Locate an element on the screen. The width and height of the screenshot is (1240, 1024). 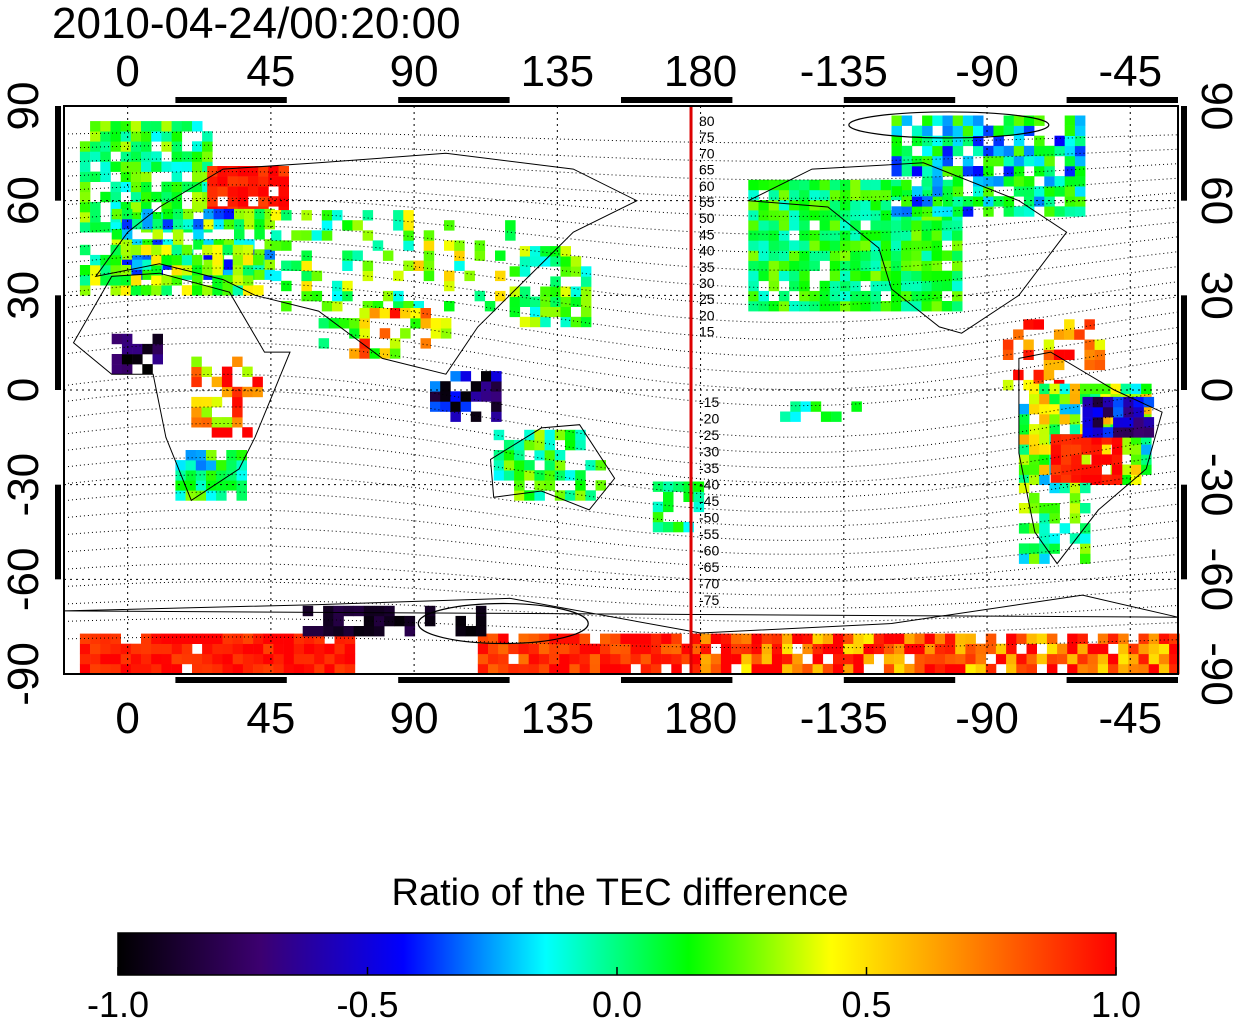
colorbar-tick-label: 0.5 is located at coordinates (866, 1004).